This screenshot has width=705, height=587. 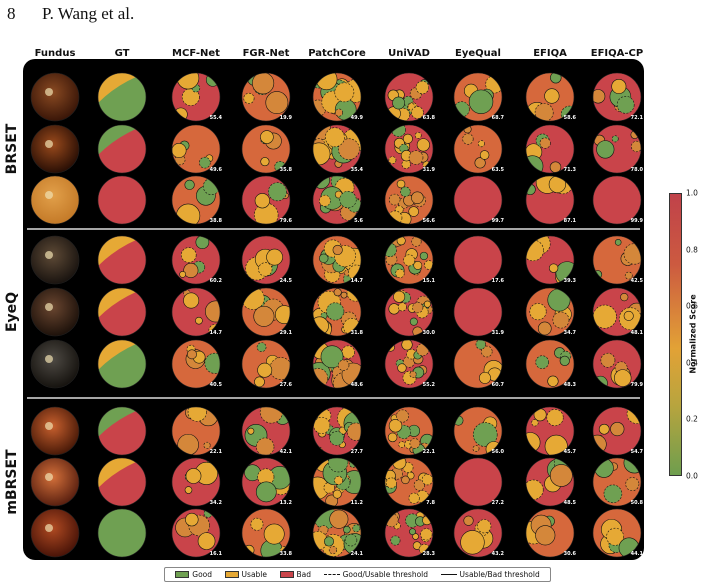 What do you see at coordinates (11, 13) in the screenshot?
I see `page-number: 8` at bounding box center [11, 13].